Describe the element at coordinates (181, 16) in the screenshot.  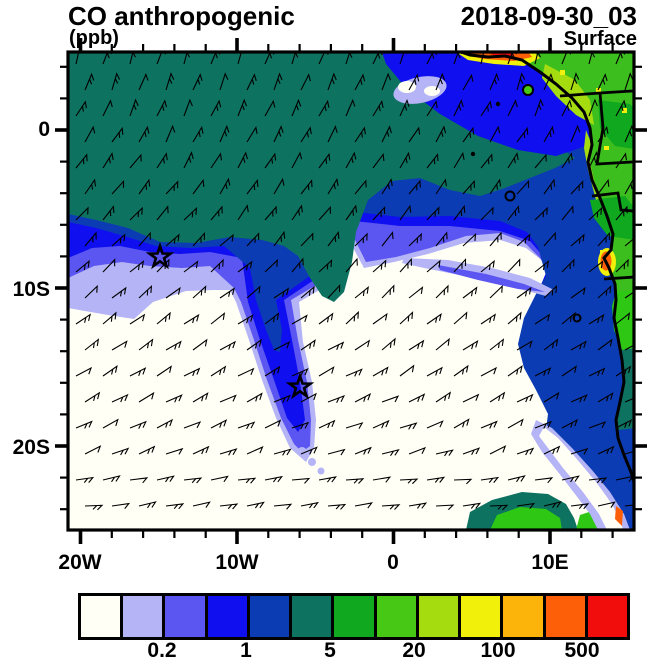
I see `plot-title: CO anthropogenic` at that location.